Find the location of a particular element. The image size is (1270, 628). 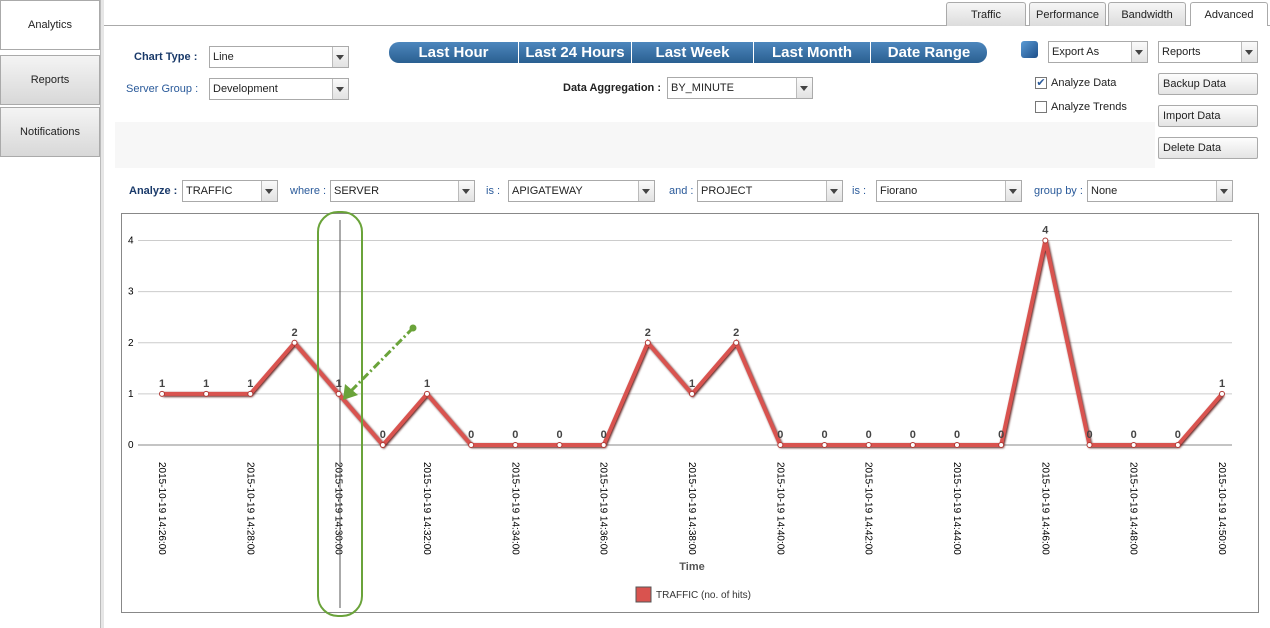

label: Chart Type : is located at coordinates (166, 57).